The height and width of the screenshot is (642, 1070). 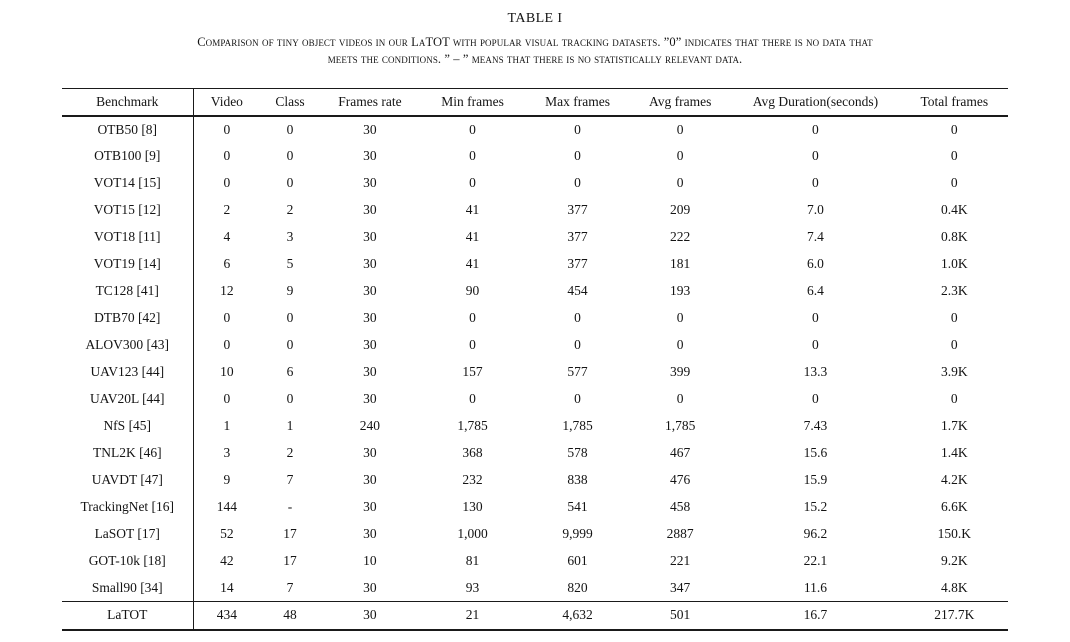 I want to click on table-cell: 90, so click(x=472, y=290).